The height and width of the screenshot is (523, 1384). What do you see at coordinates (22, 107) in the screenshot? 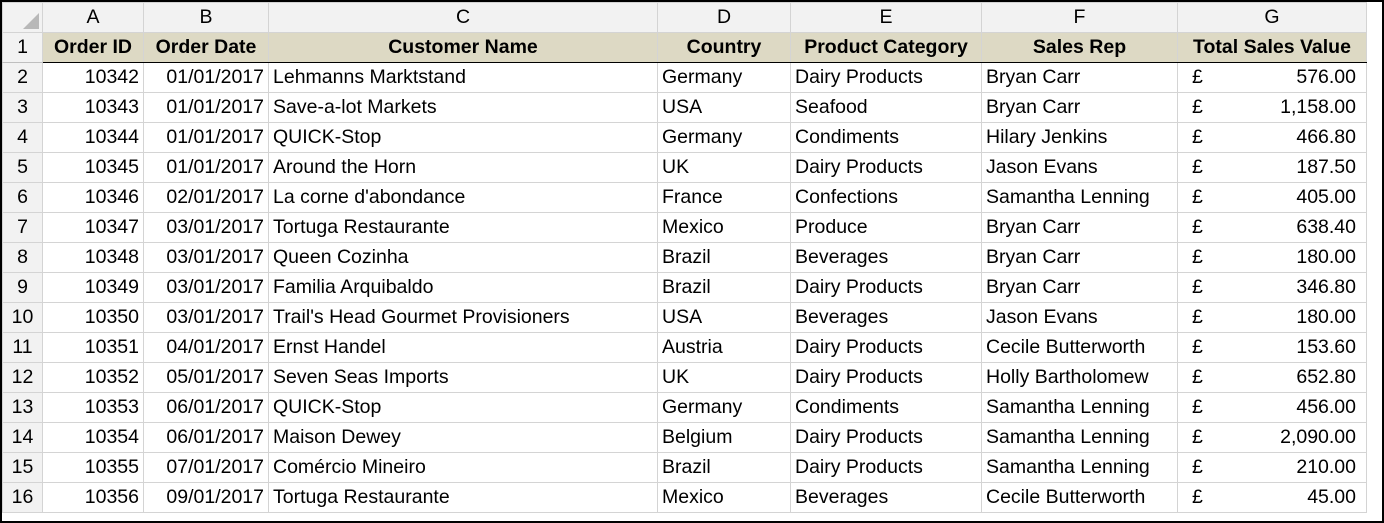
I see `row-header: 3` at bounding box center [22, 107].